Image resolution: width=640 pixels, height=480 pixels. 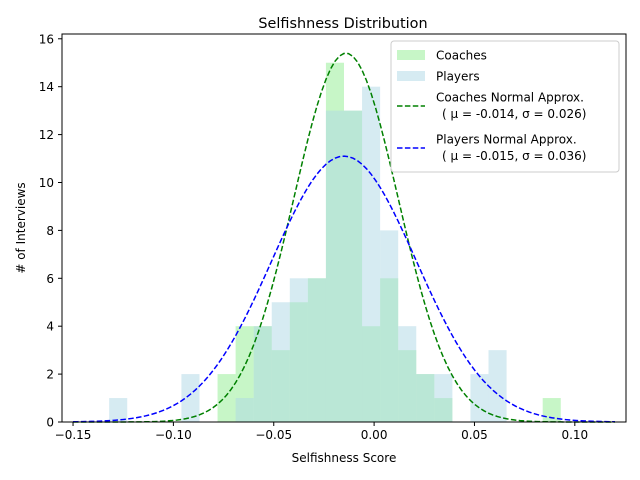 I want to click on x-tick-label: 0.05, so click(x=474, y=435).